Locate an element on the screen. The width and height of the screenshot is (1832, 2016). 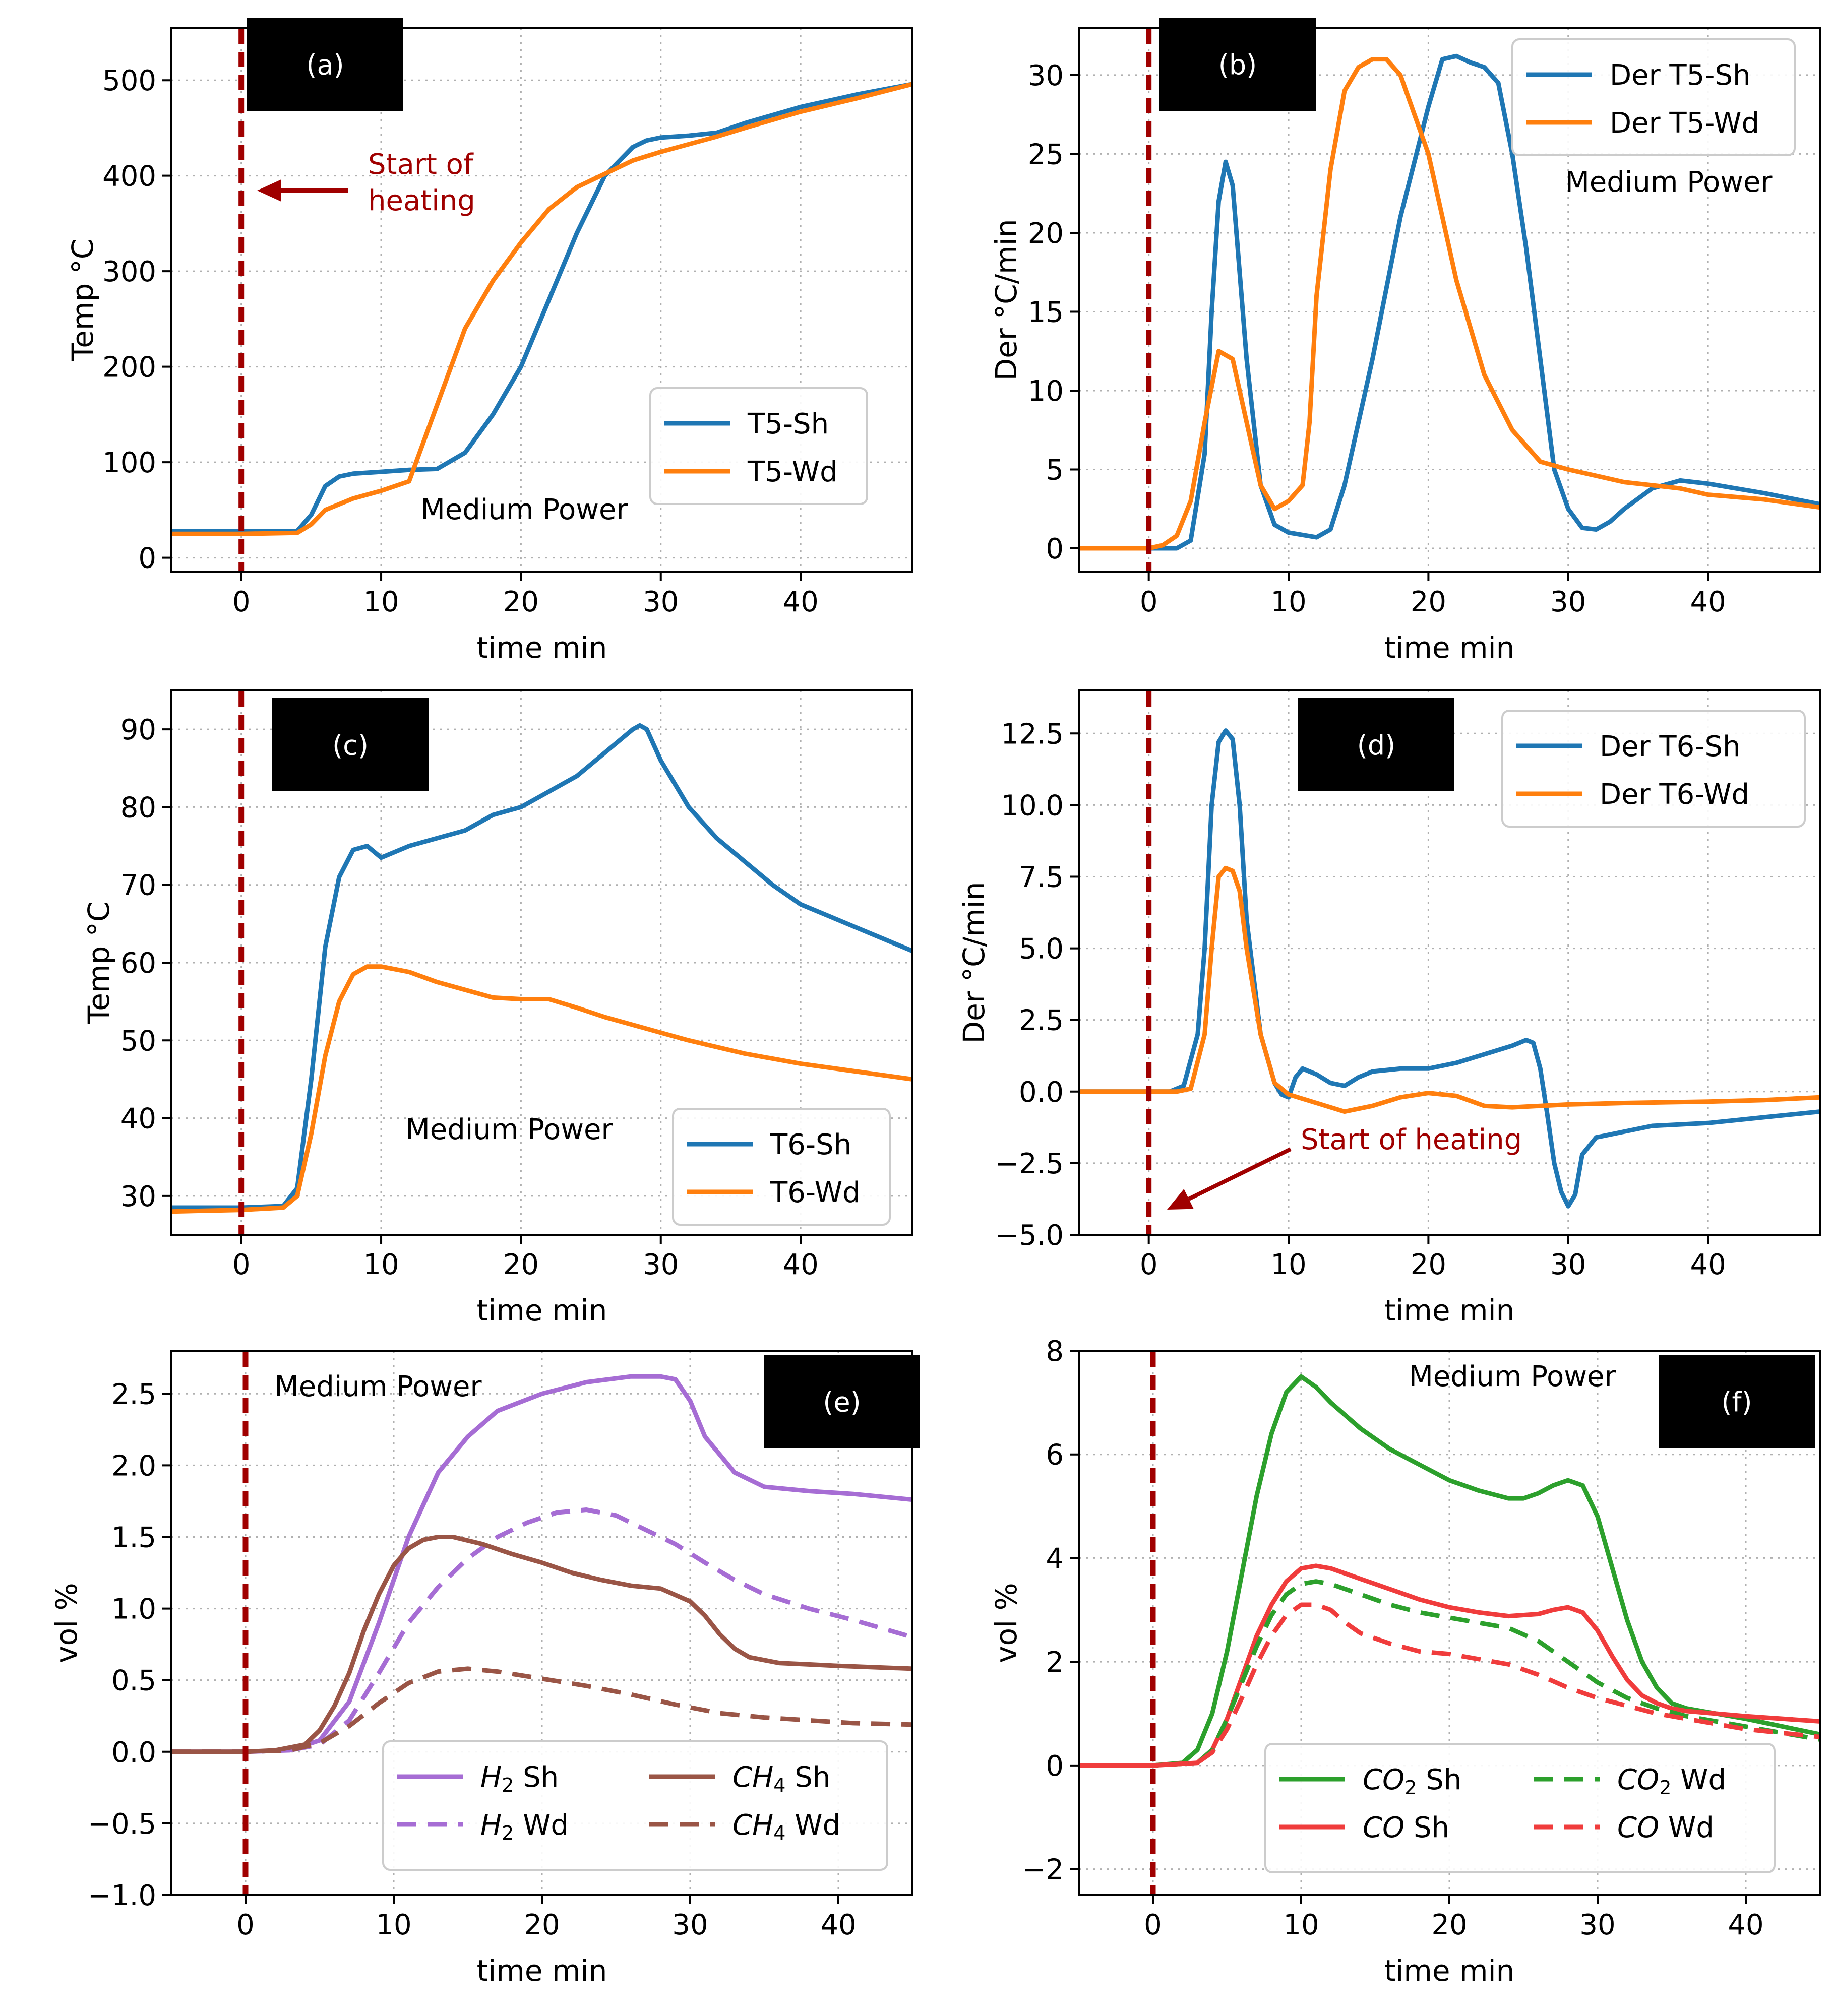
start-heating-text: Start of is located at coordinates (421, 164).